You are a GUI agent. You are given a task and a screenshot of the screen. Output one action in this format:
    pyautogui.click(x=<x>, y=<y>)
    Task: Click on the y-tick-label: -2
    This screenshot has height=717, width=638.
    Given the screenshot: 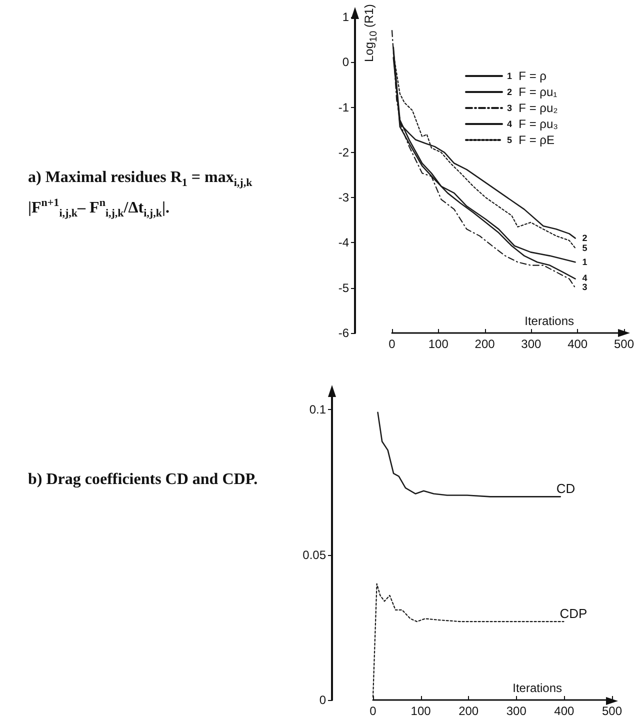 What is the action you would take?
    pyautogui.click(x=344, y=152)
    